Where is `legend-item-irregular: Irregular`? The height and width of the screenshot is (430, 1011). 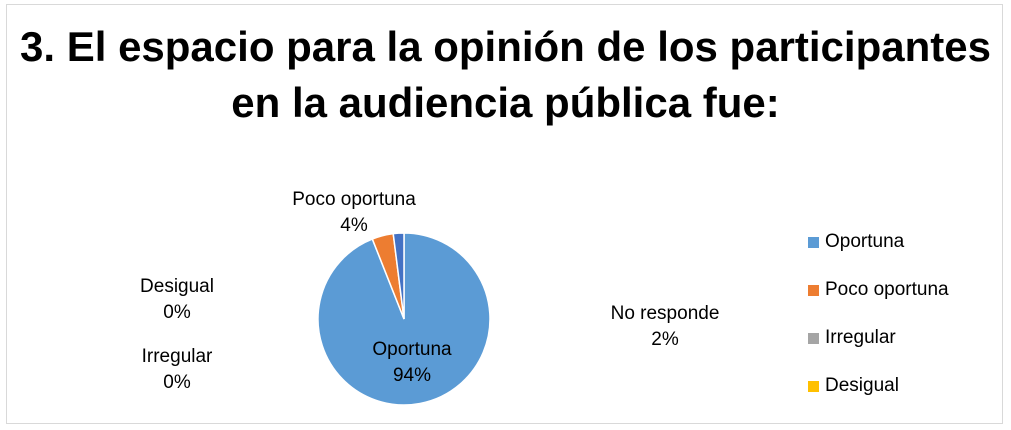
legend-item-irregular: Irregular is located at coordinates (852, 338).